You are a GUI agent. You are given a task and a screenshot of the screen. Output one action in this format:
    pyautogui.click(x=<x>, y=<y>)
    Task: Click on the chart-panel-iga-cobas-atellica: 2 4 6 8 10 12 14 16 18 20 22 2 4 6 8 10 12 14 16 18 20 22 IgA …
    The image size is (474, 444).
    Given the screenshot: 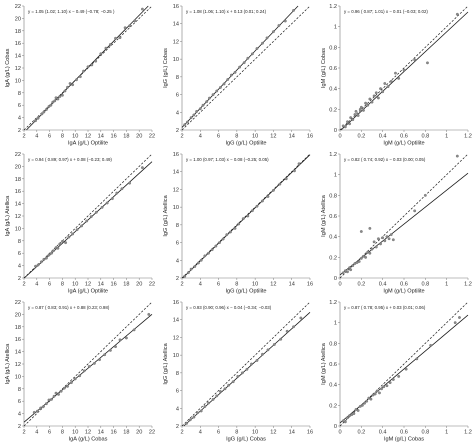 What is the action you would take?
    pyautogui.click(x=79, y=370)
    